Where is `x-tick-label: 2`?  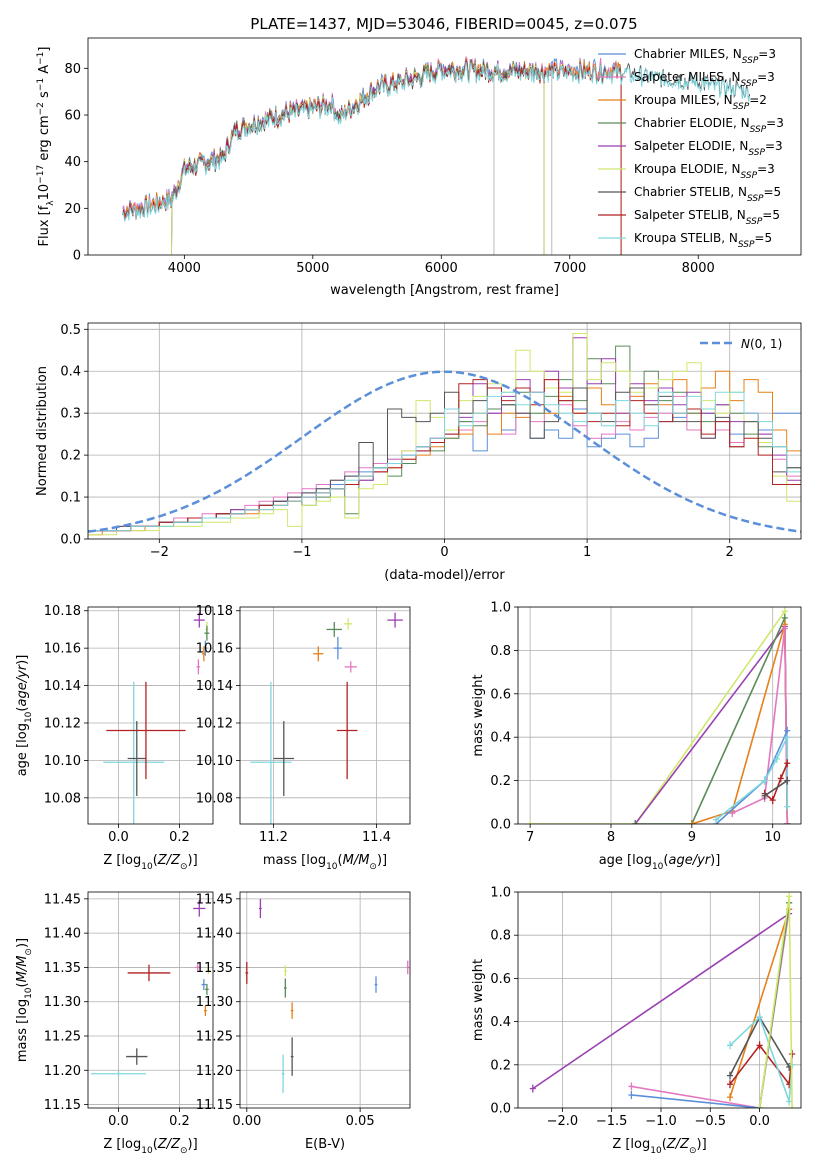
x-tick-label: 2 is located at coordinates (730, 552).